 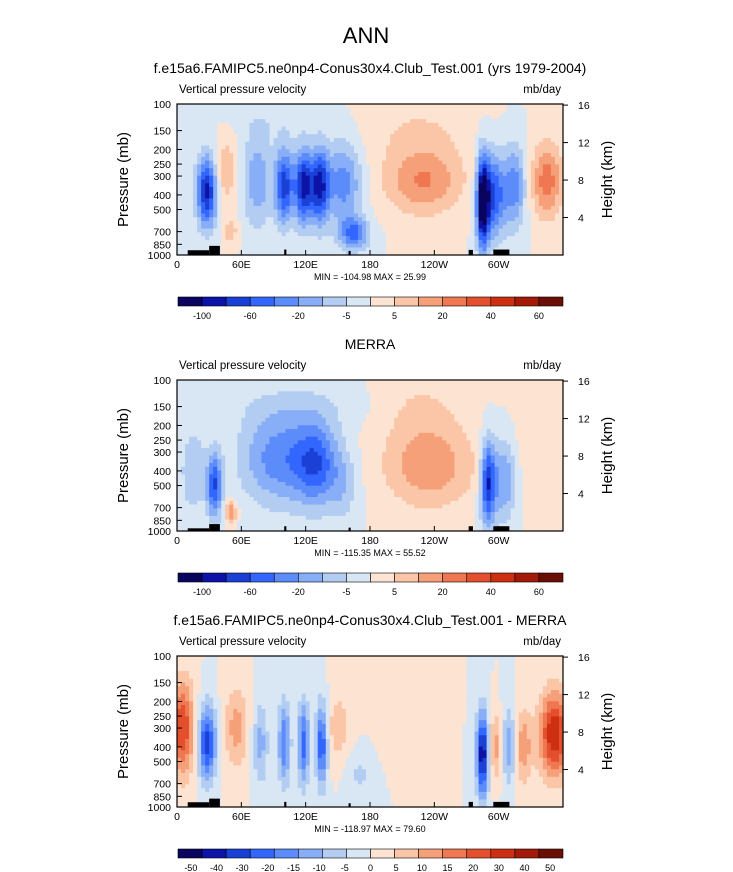 I want to click on panel-title: MERRA, so click(x=370, y=344).